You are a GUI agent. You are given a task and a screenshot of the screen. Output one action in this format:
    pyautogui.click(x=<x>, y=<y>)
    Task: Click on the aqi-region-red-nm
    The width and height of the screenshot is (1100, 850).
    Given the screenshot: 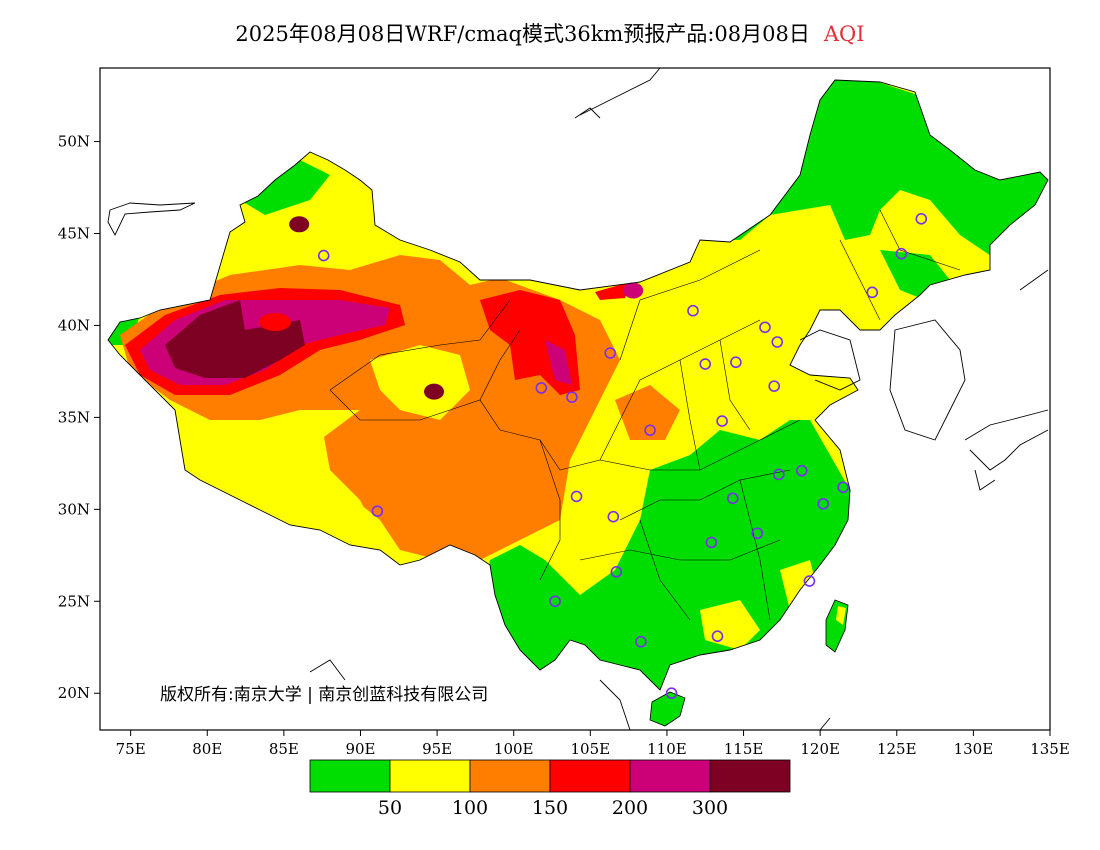 What is the action you would take?
    pyautogui.click(x=612, y=291)
    